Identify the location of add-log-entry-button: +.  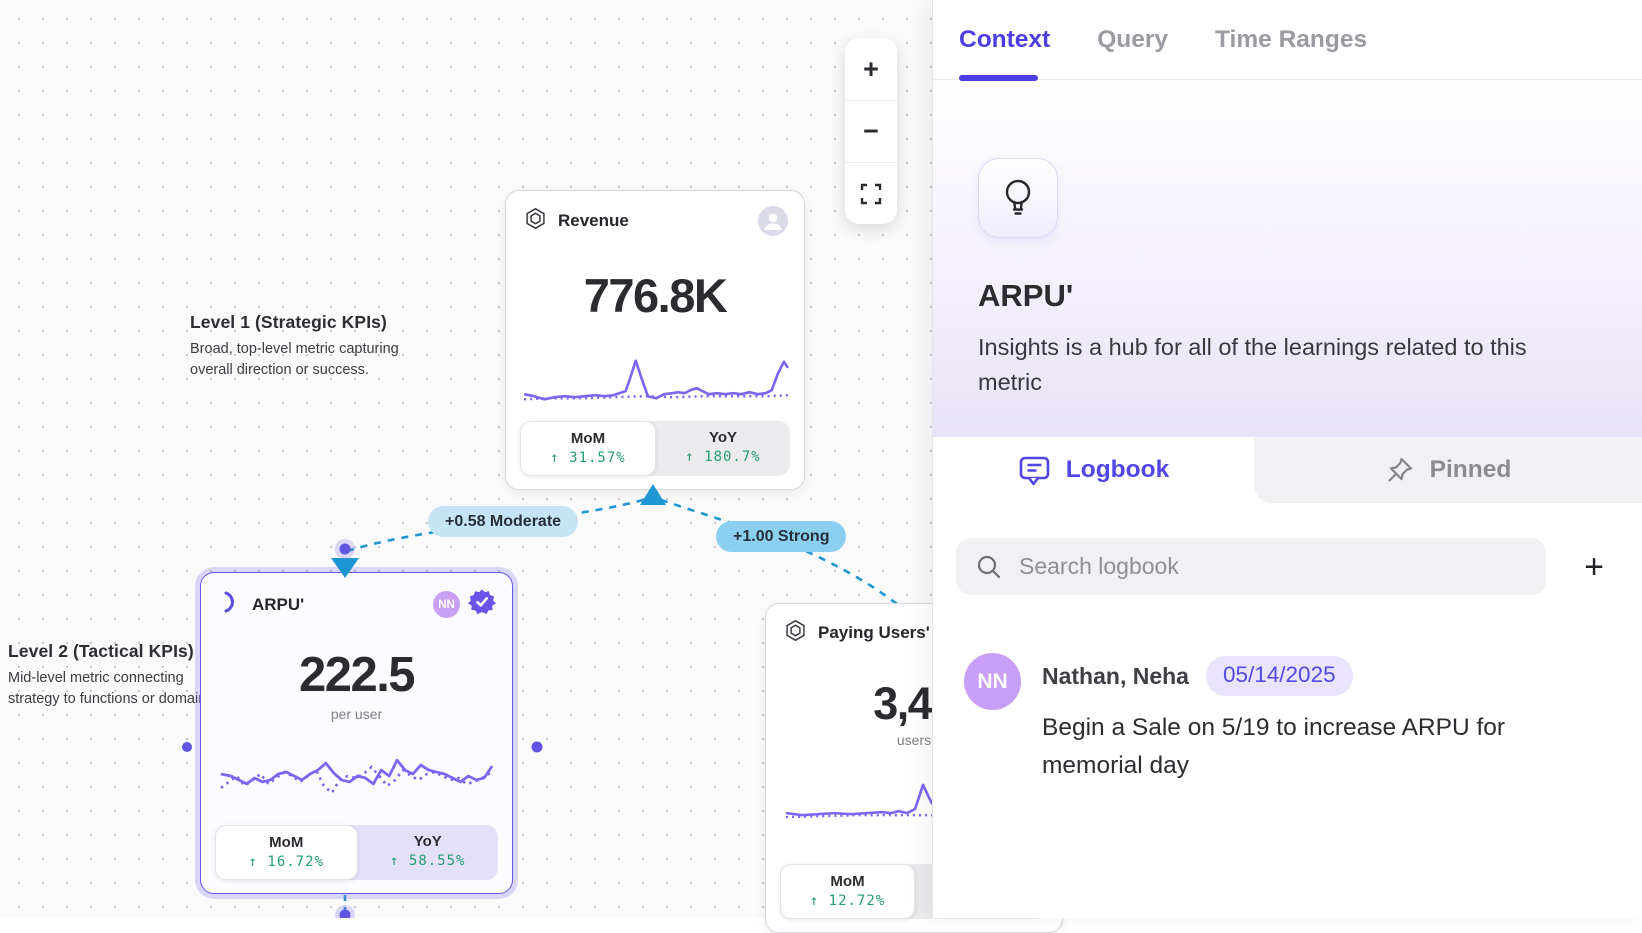
(1594, 567).